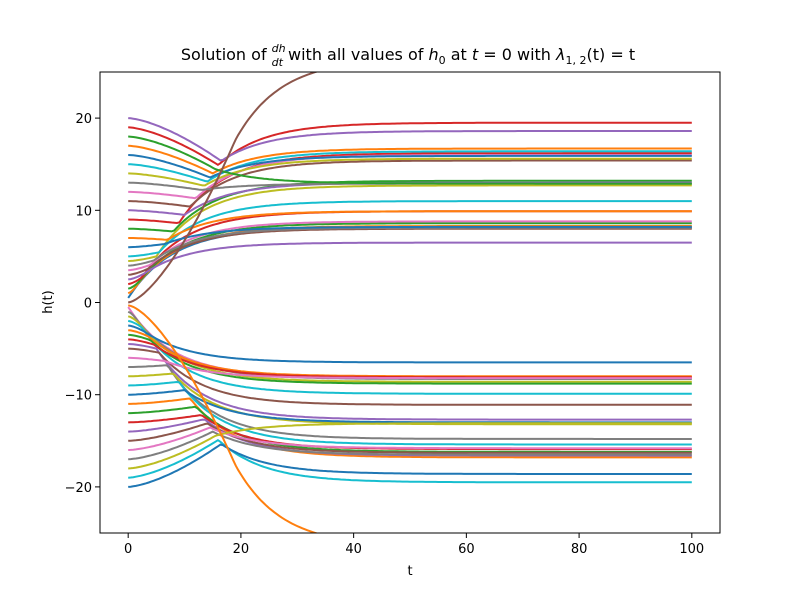 This screenshot has width=800, height=600. I want to click on title-h0: h, so click(433, 54).